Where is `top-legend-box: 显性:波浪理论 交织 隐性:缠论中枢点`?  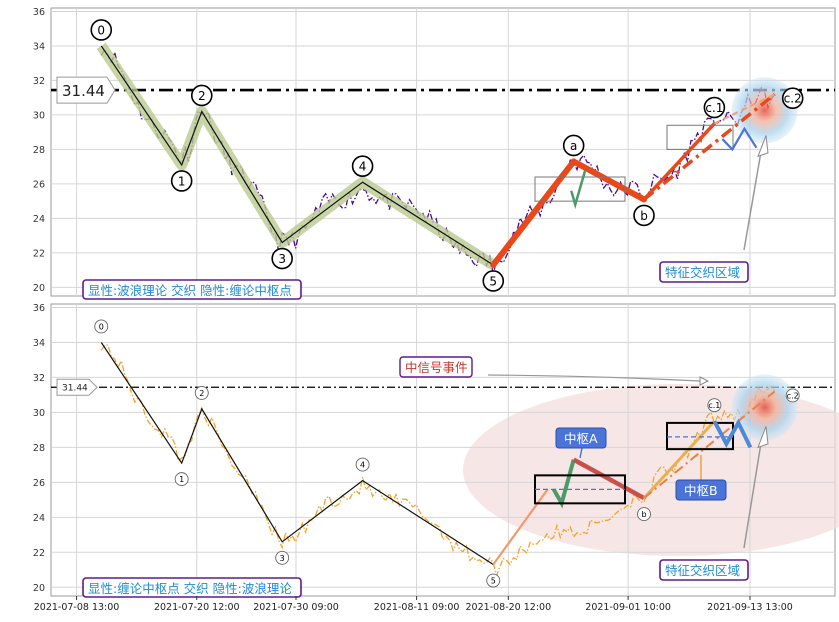 top-legend-box: 显性:波浪理论 交织 隐性:缠论中枢点 is located at coordinates (192, 289).